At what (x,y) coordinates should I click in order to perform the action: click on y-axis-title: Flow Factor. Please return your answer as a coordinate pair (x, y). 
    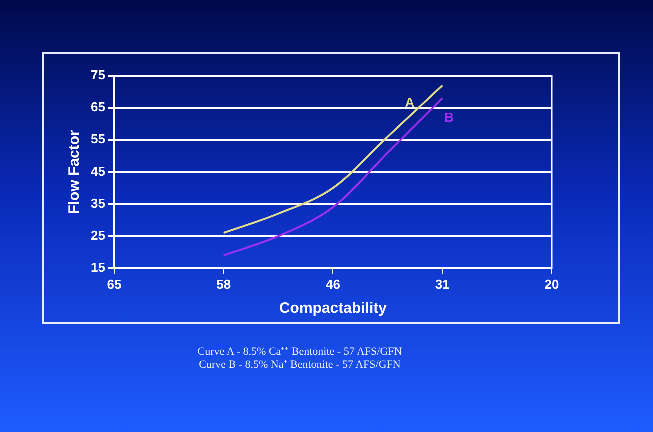
    Looking at the image, I should click on (75, 172).